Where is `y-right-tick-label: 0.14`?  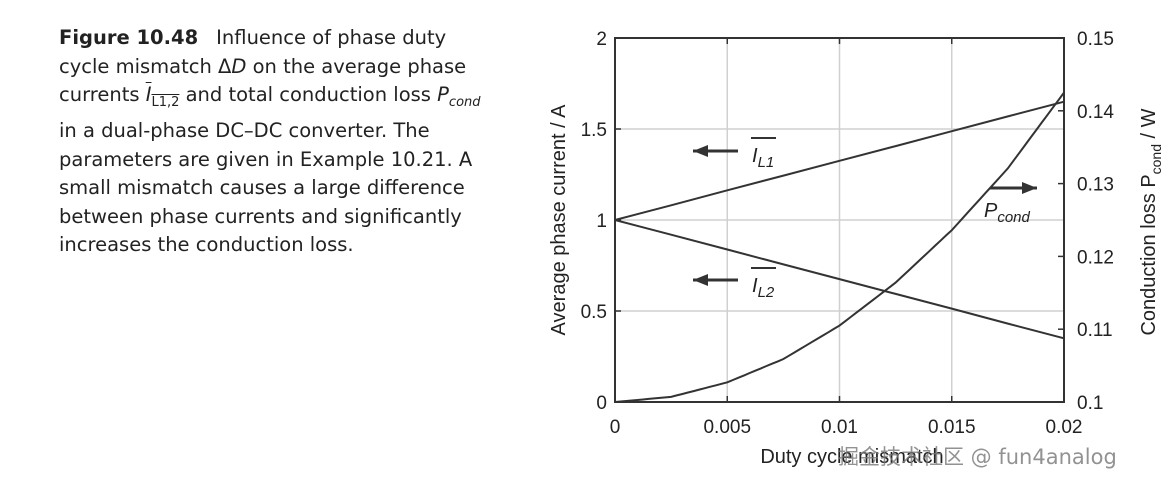 y-right-tick-label: 0.14 is located at coordinates (1095, 112).